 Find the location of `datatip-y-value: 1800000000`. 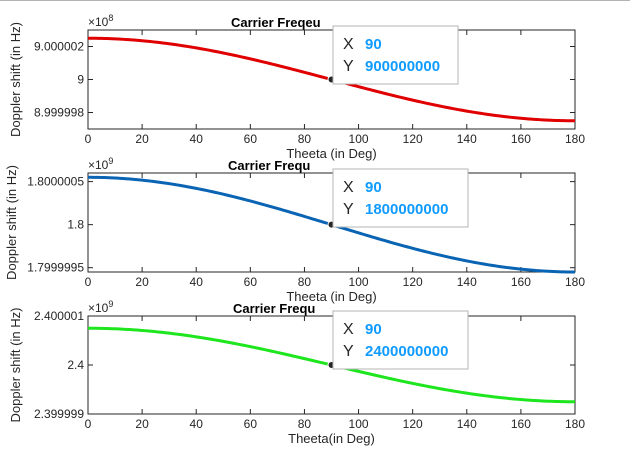

datatip-y-value: 1800000000 is located at coordinates (406, 209).